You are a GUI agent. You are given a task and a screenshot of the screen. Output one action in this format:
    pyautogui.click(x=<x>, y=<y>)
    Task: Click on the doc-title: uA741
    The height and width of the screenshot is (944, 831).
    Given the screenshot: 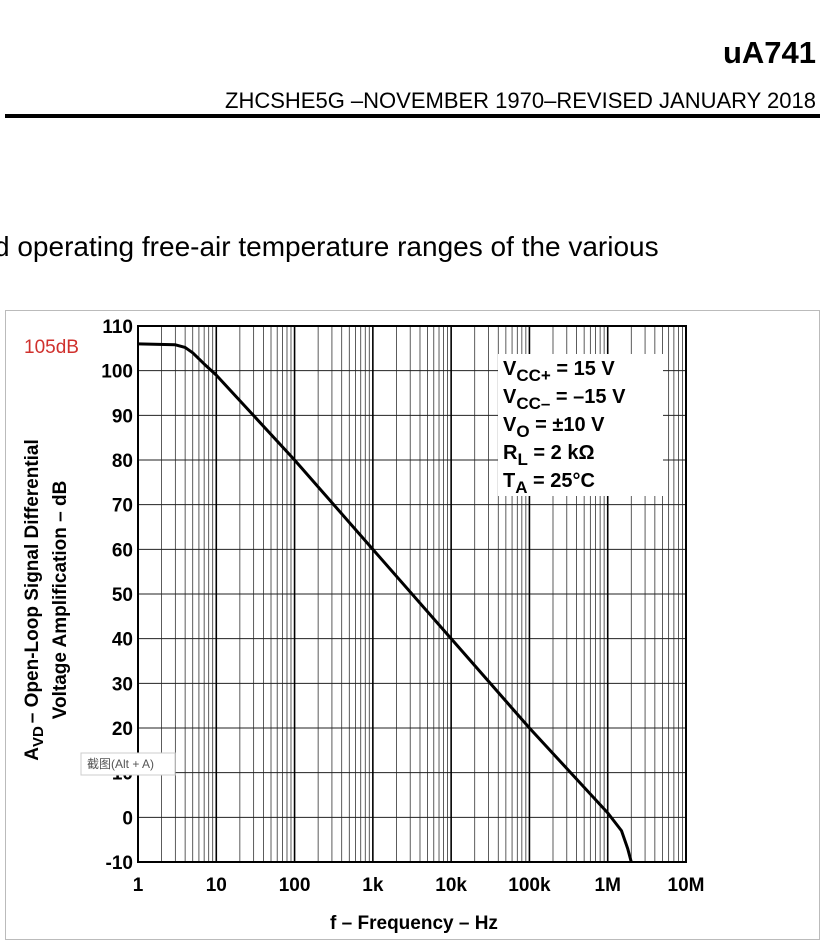 What is the action you would take?
    pyautogui.click(x=769, y=52)
    